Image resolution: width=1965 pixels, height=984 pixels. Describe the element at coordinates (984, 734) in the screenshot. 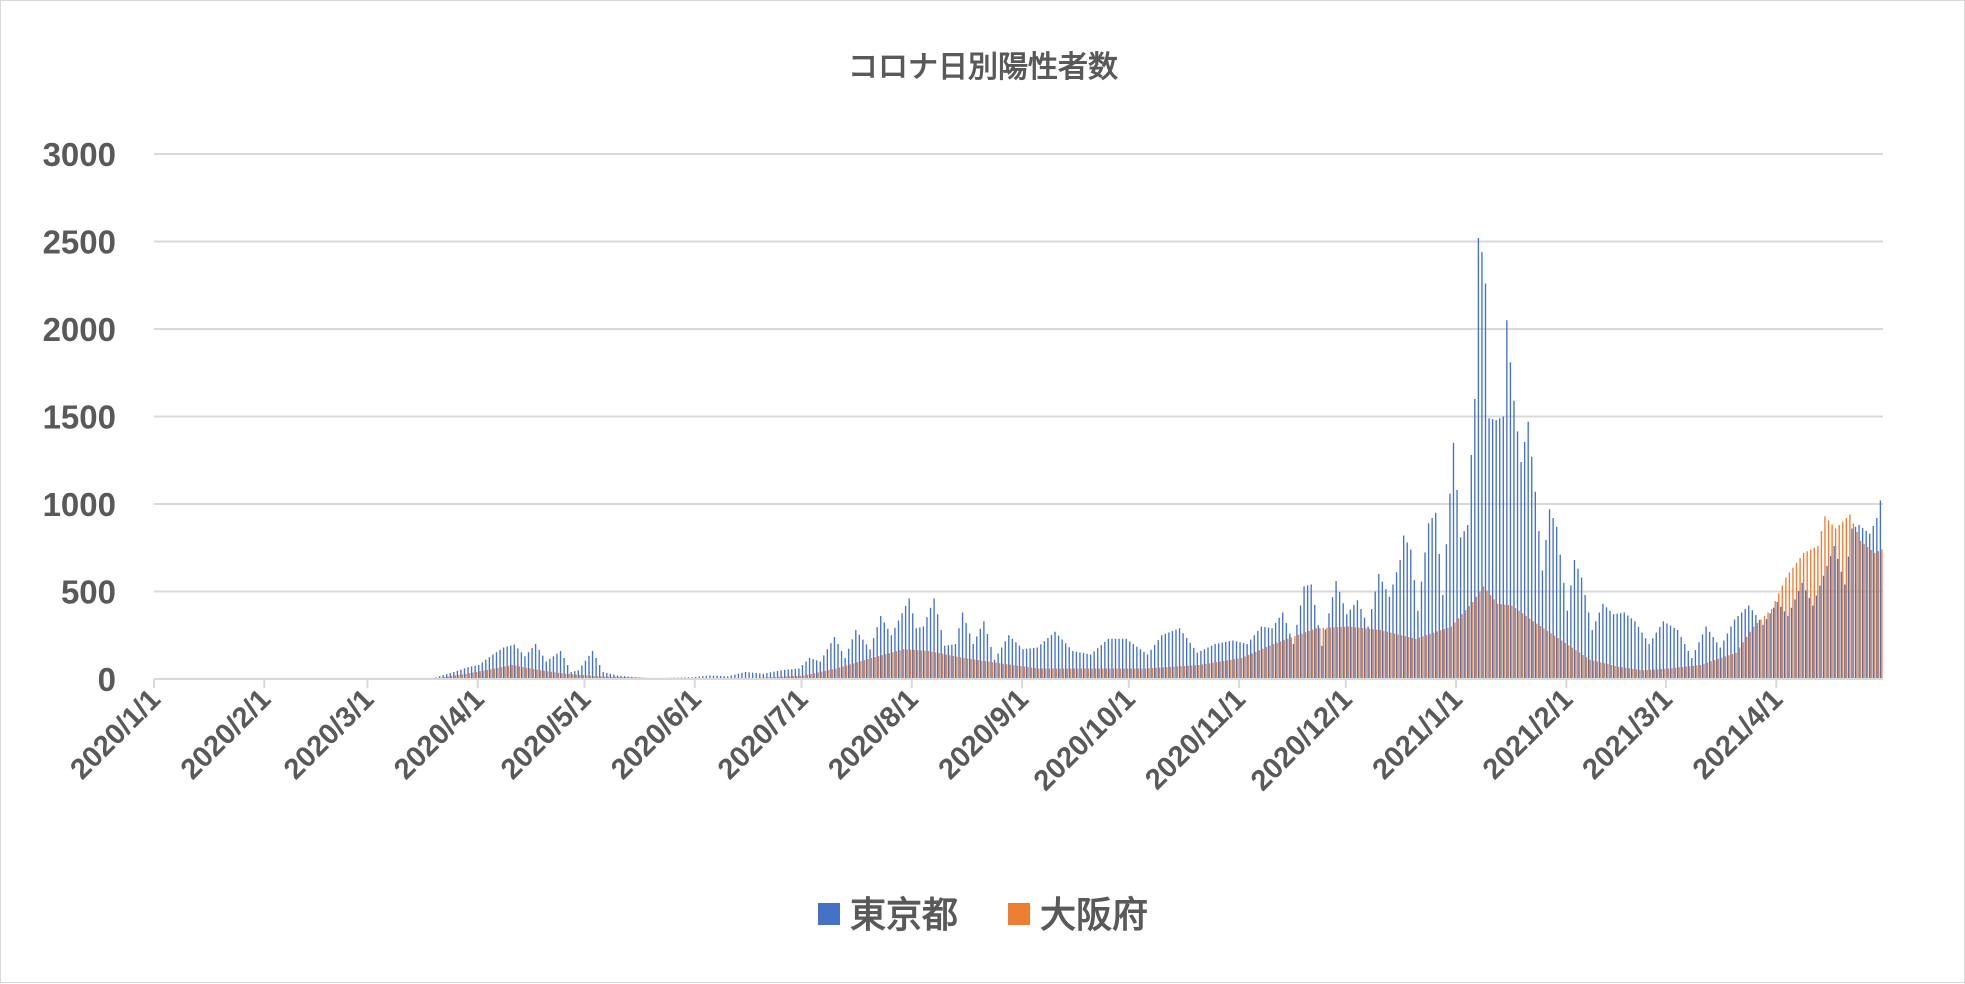

I see `x-tick-label: 2020/9/1` at that location.